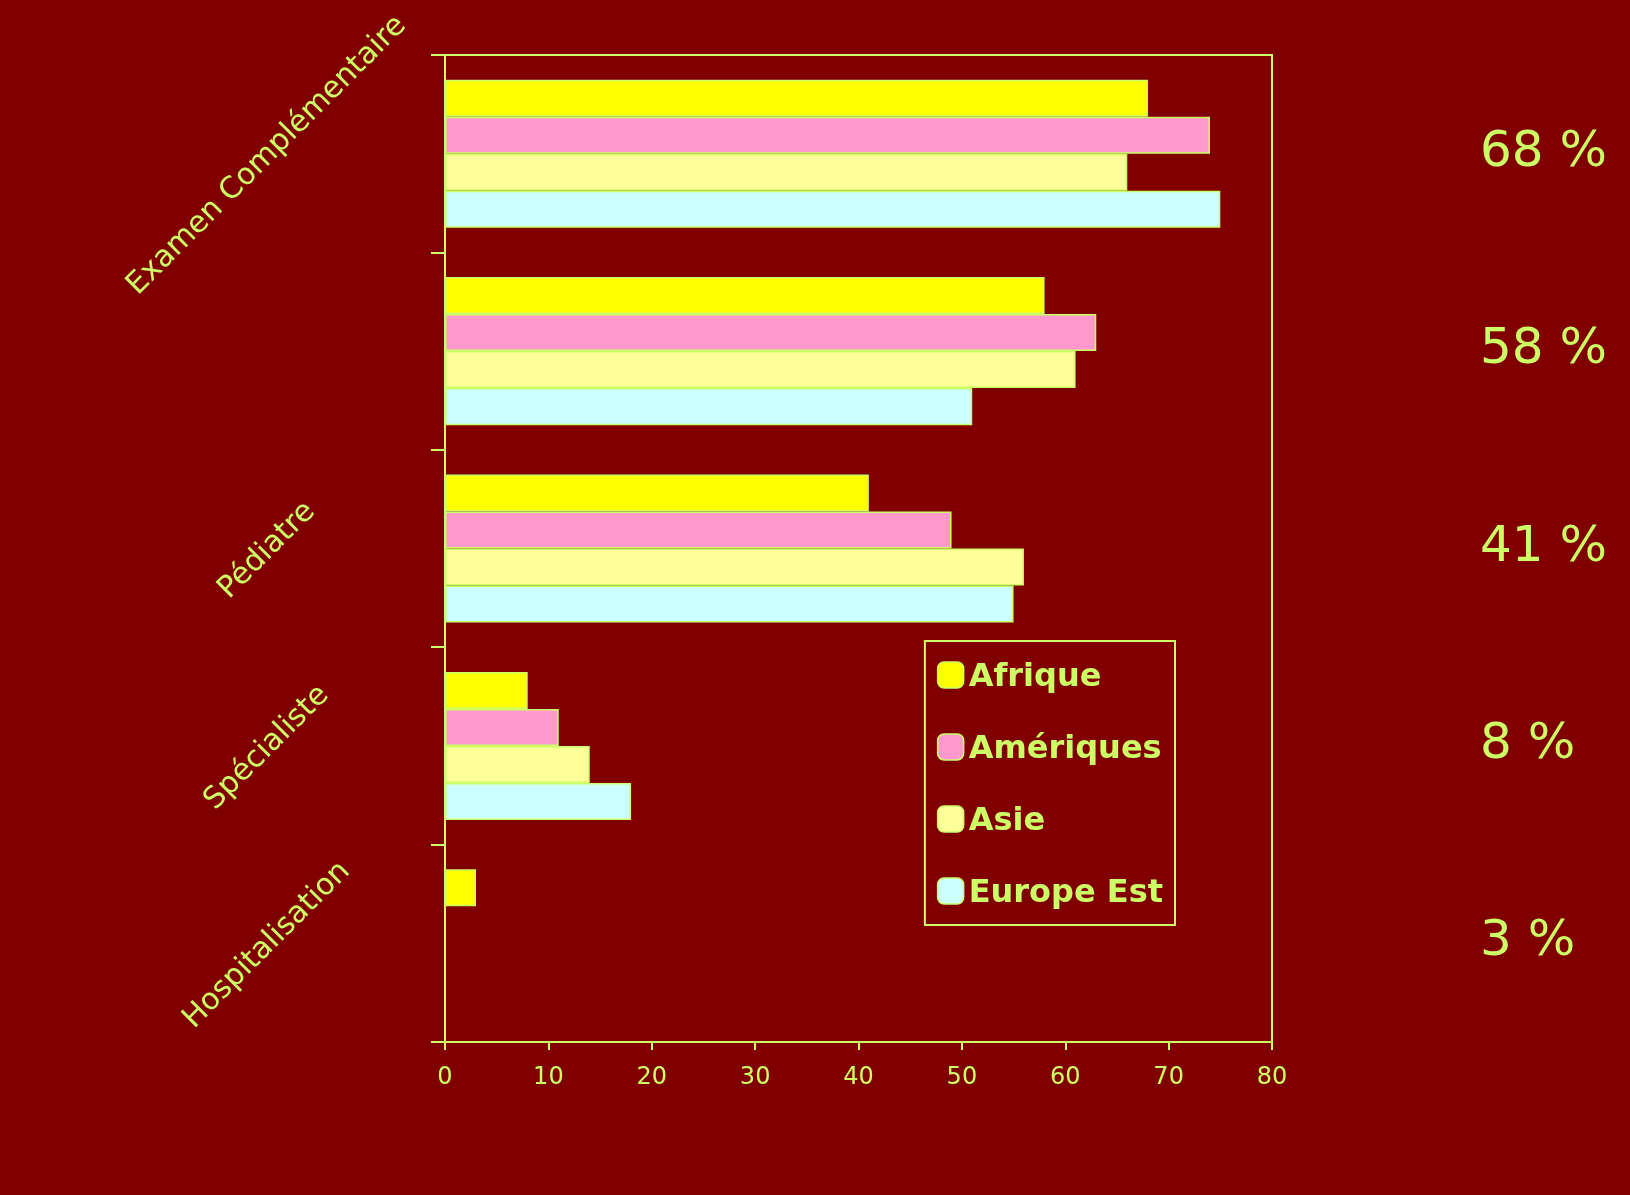 The width and height of the screenshot is (1630, 1195). What do you see at coordinates (461, 888) in the screenshot?
I see `bar` at bounding box center [461, 888].